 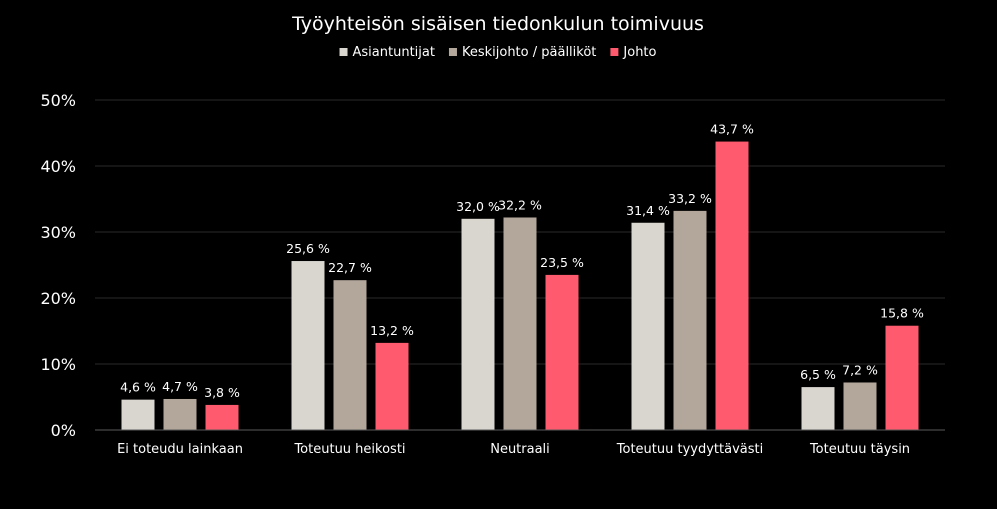 What do you see at coordinates (520, 204) in the screenshot?
I see `data-label: 32,2 %` at bounding box center [520, 204].